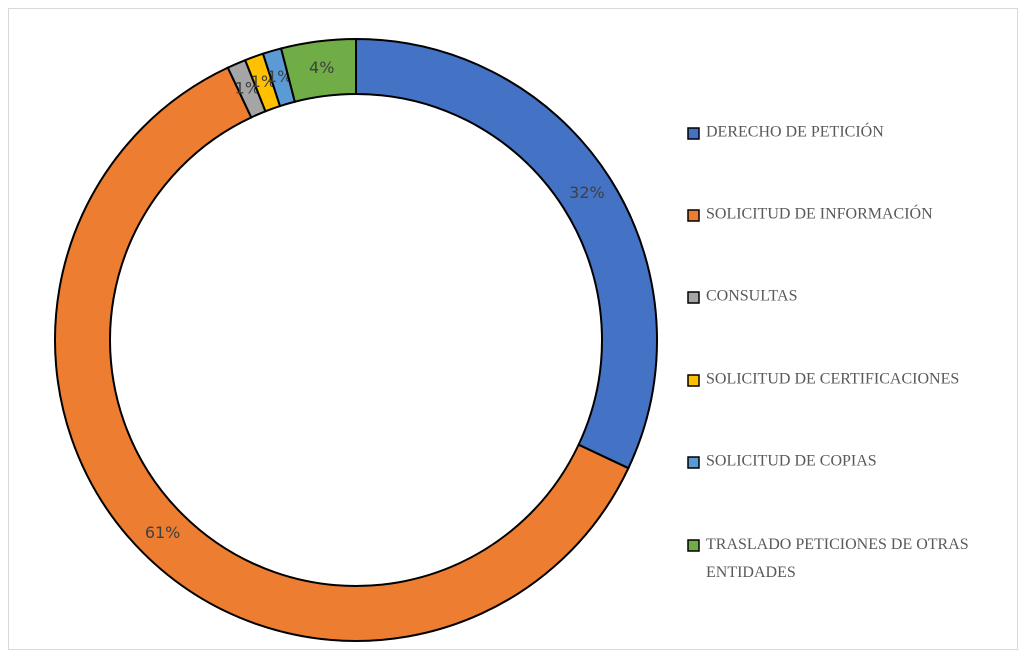 This screenshot has height=658, width=1026. I want to click on legend-label: DERECHO DE PETICIÓN, so click(795, 131).